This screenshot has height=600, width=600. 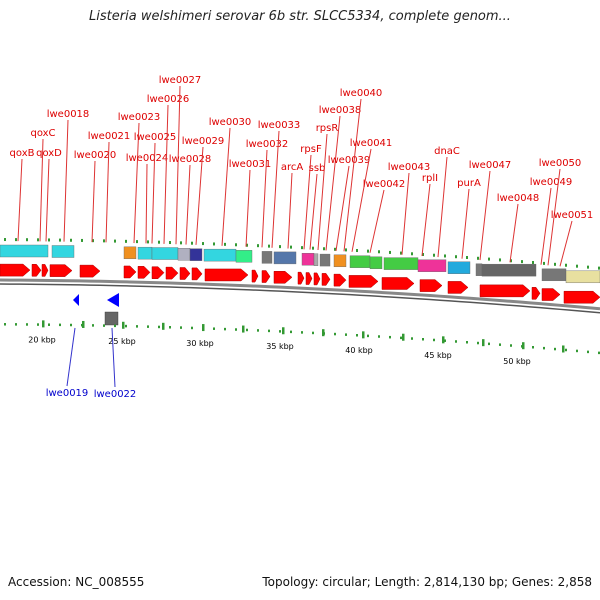 I want to click on reverse-cds-lwe0019, so click(x=76, y=300).